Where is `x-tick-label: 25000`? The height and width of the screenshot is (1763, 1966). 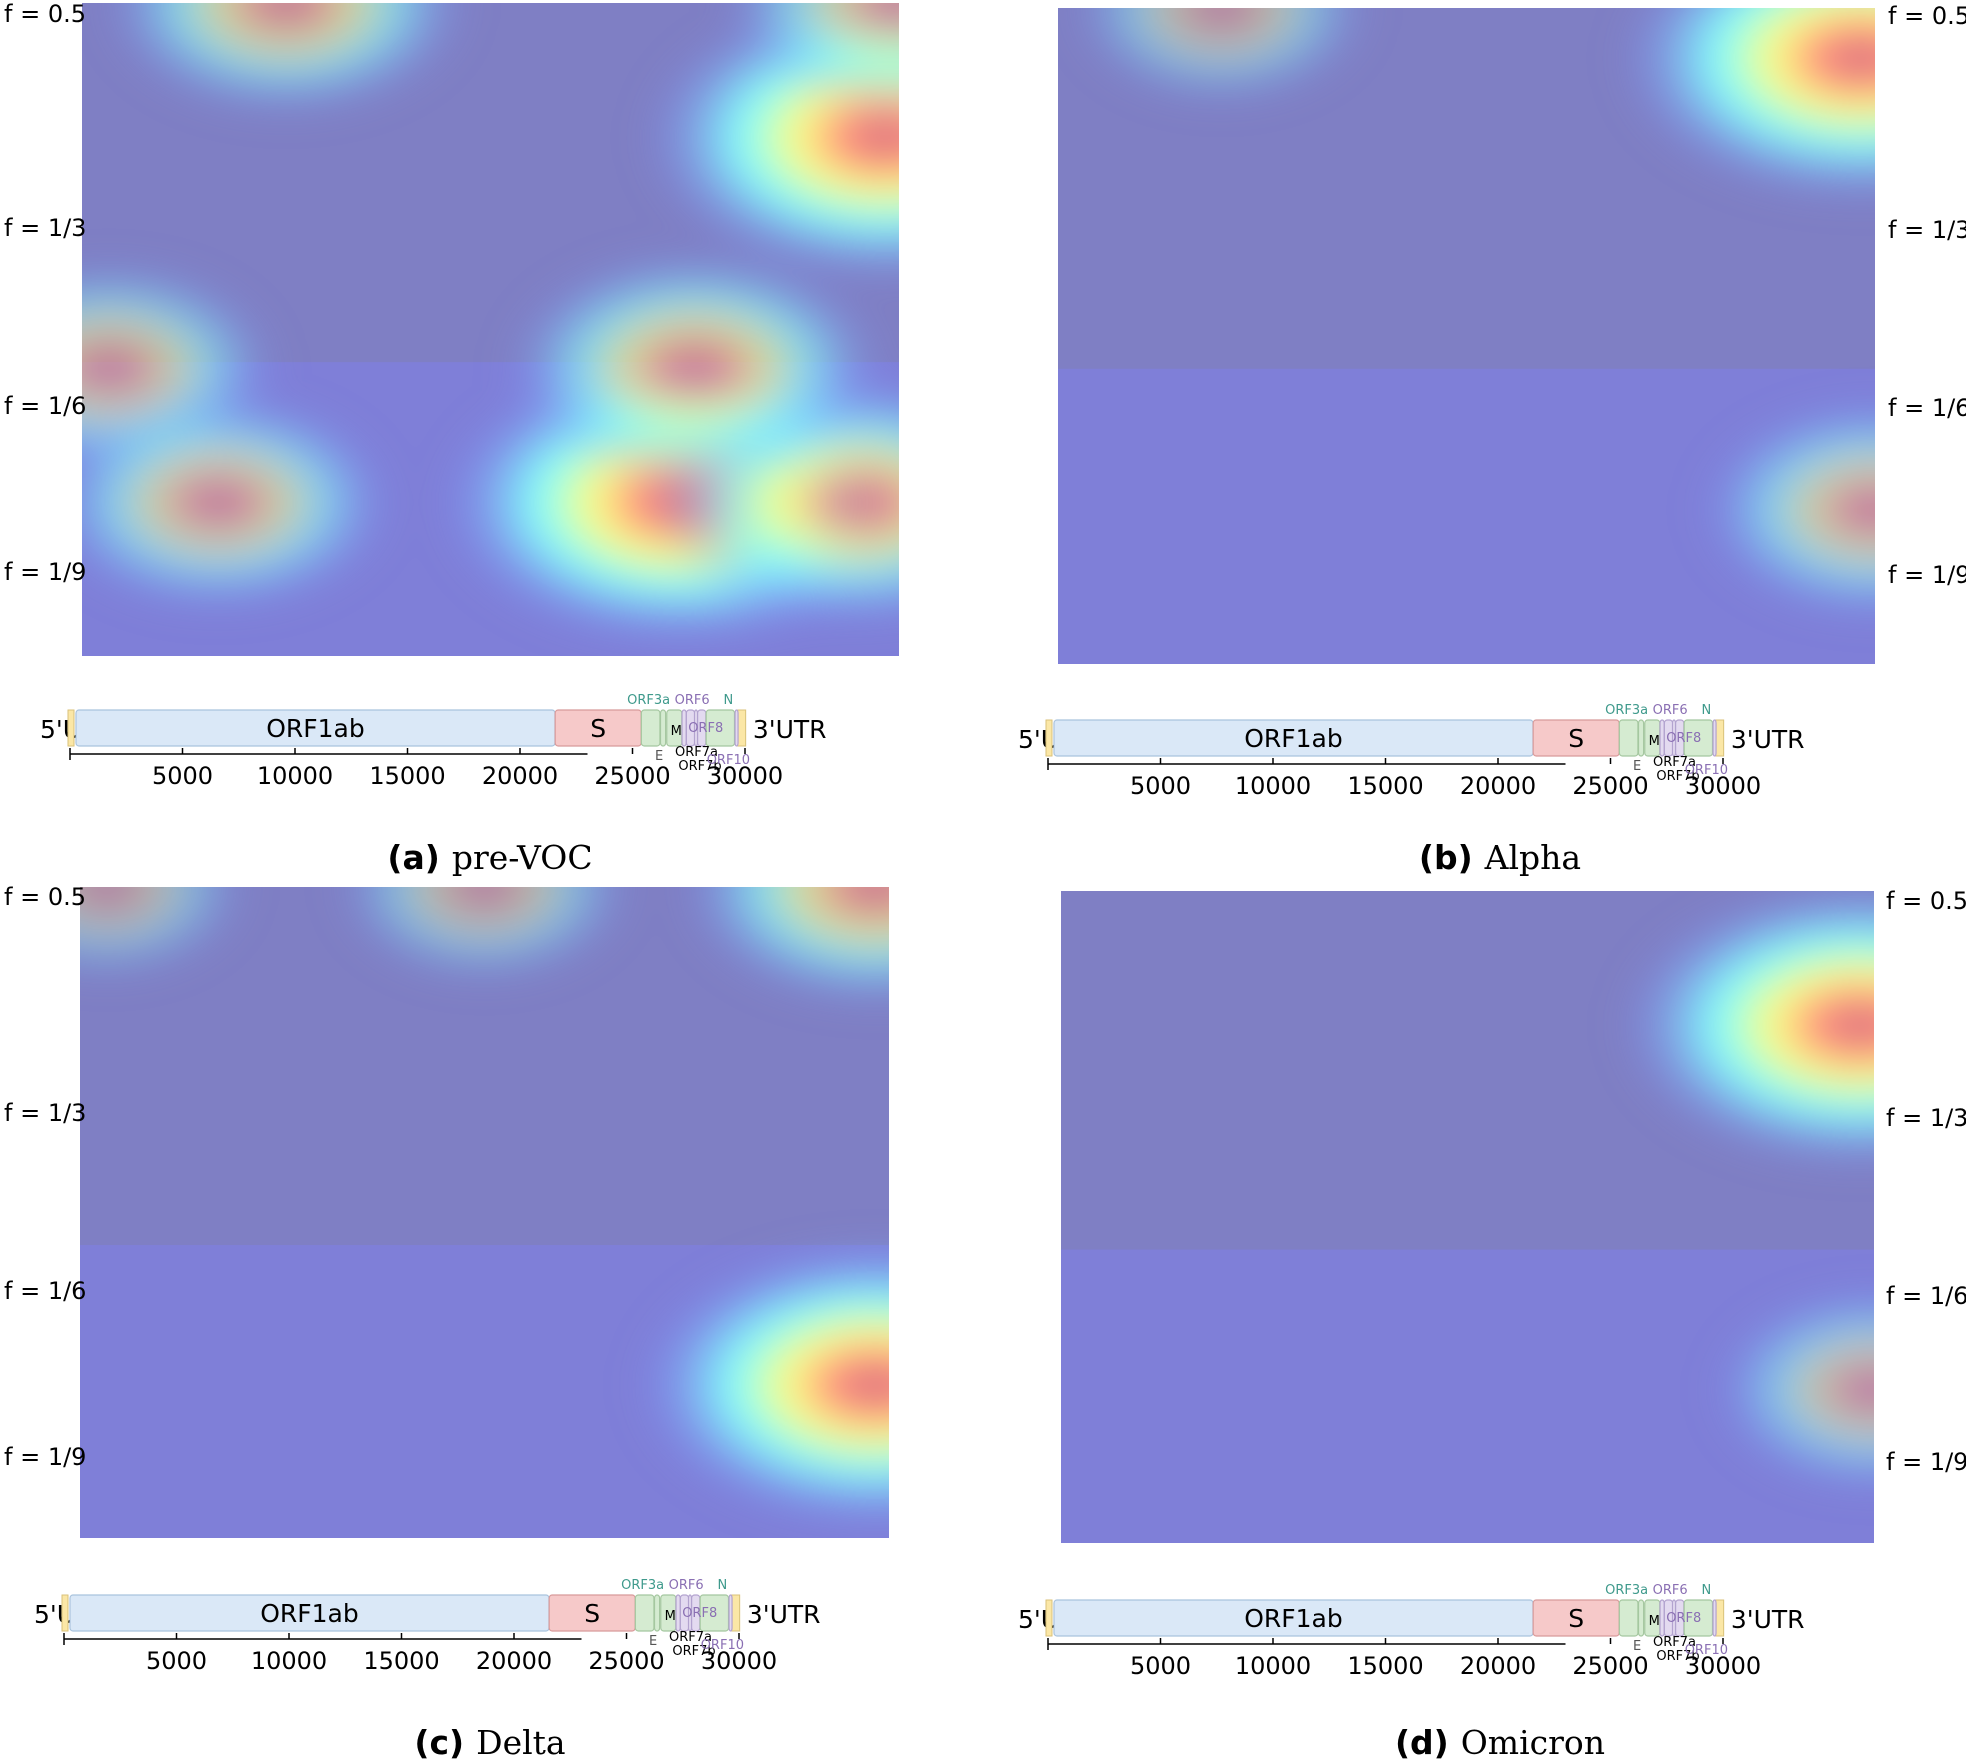
x-tick-label: 25000 is located at coordinates (1610, 786).